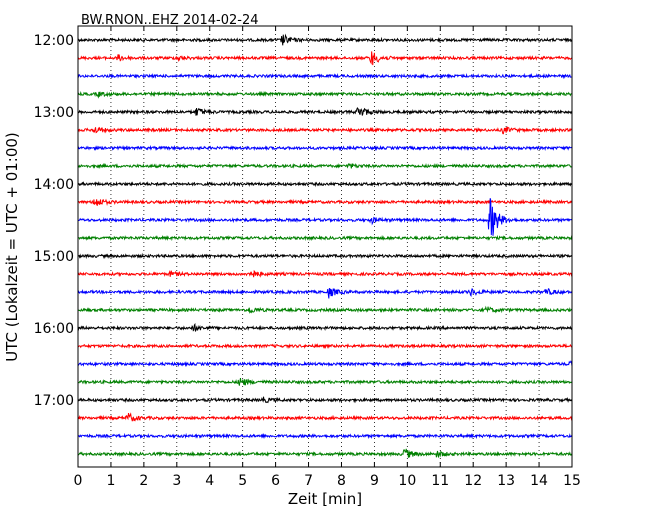 Image resolution: width=650 pixels, height=520 pixels. Describe the element at coordinates (374, 481) in the screenshot. I see `x-tick-label: 9` at that location.